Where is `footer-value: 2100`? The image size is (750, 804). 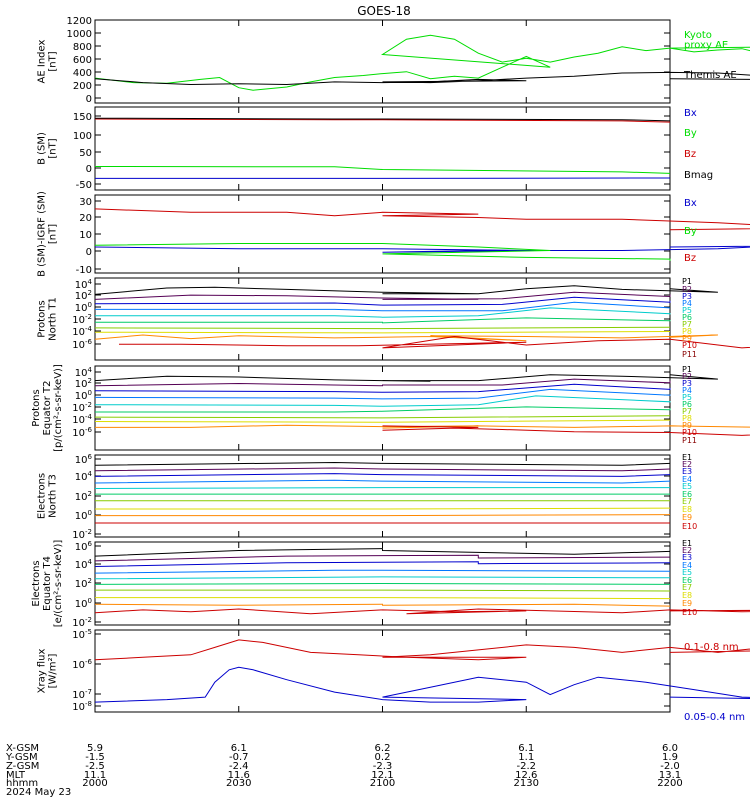
footer-value: 2100 is located at coordinates (382, 783).